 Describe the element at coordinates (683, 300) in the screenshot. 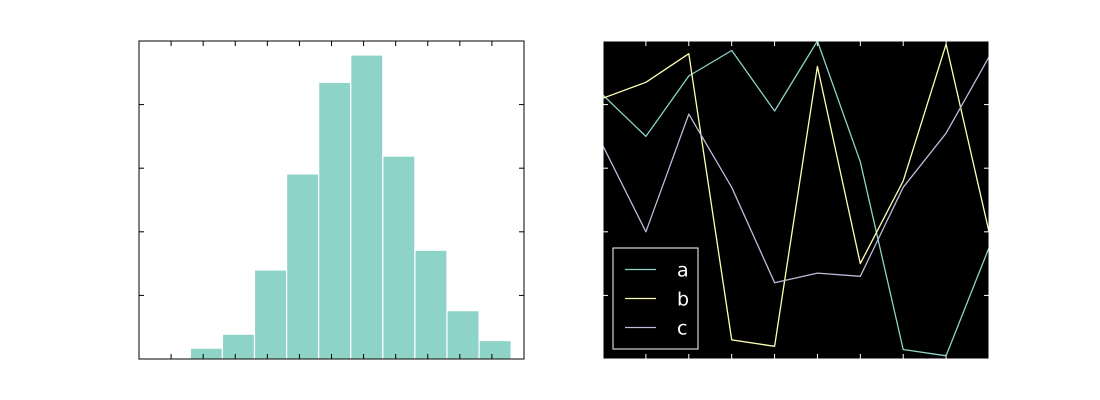

I see `legend-label-b: b` at that location.